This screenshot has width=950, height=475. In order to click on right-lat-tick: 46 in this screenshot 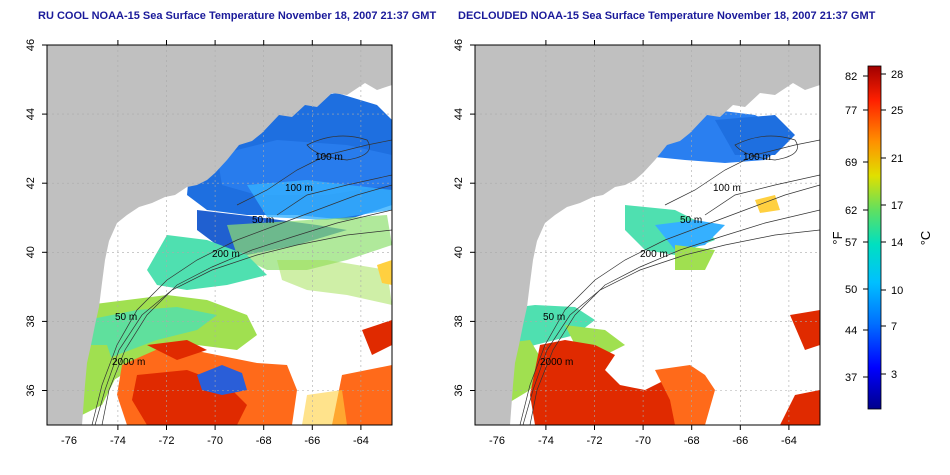, I will do `click(459, 45)`.